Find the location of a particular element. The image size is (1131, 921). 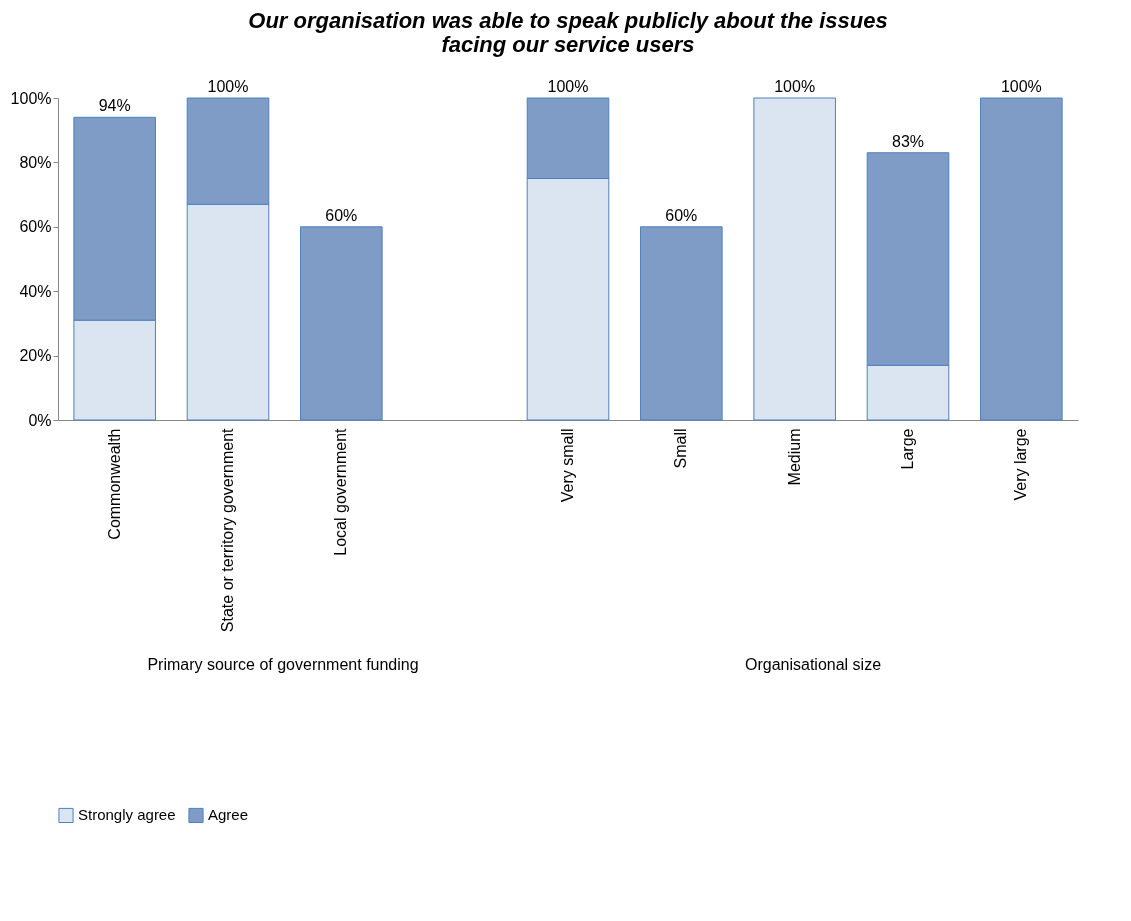

chart-title: Our organisation was able to speak publicly about the issues facing our service users is located at coordinates (568, 32).